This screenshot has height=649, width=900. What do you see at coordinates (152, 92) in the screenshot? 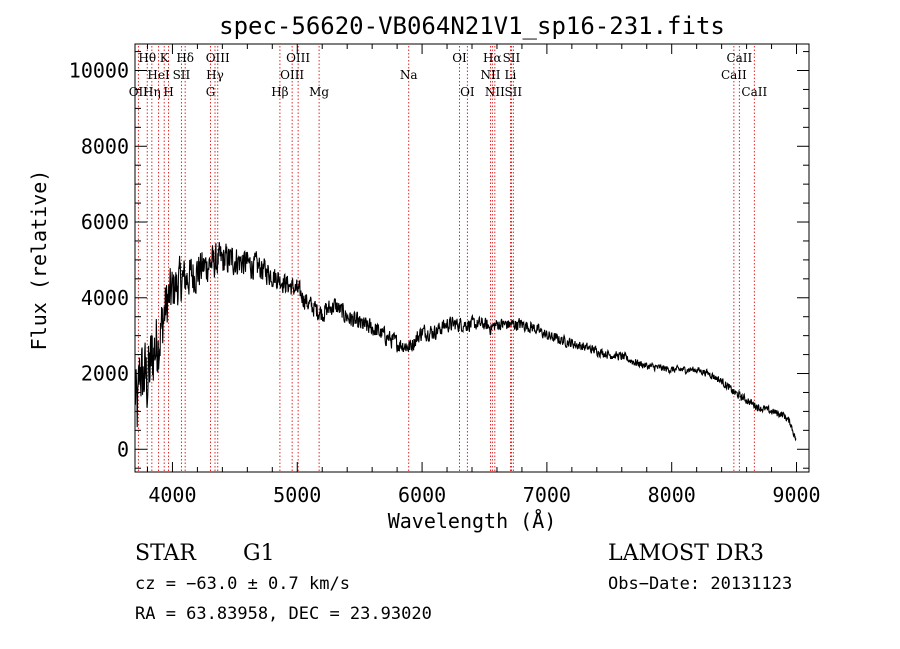
I see `line-label-2: Hη` at bounding box center [152, 92].